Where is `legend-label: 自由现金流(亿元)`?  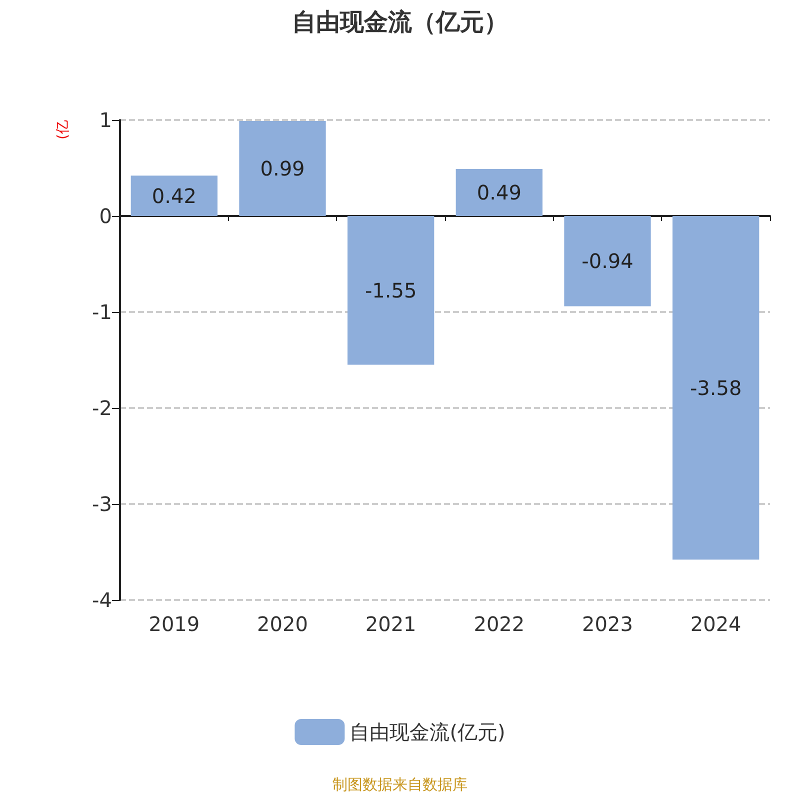
legend-label: 自由现金流(亿元) is located at coordinates (428, 732).